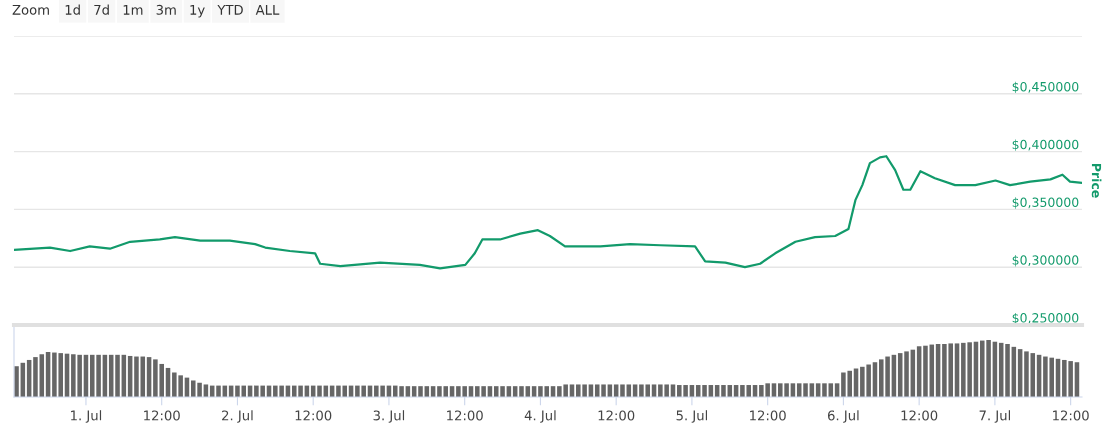  What do you see at coordinates (1045, 145) in the screenshot?
I see `y-tick-label: $0,400000` at bounding box center [1045, 145].